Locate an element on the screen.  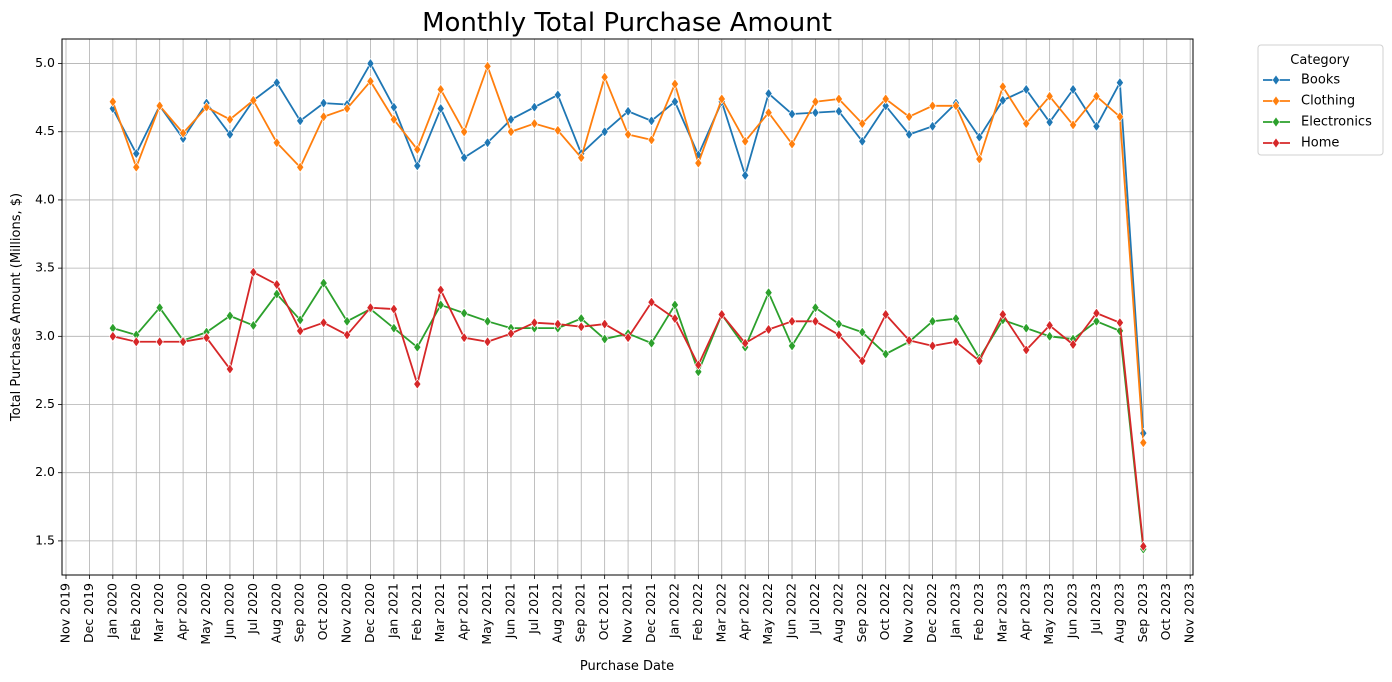
x-tick-label: Mar 2021 is located at coordinates (439, 612).